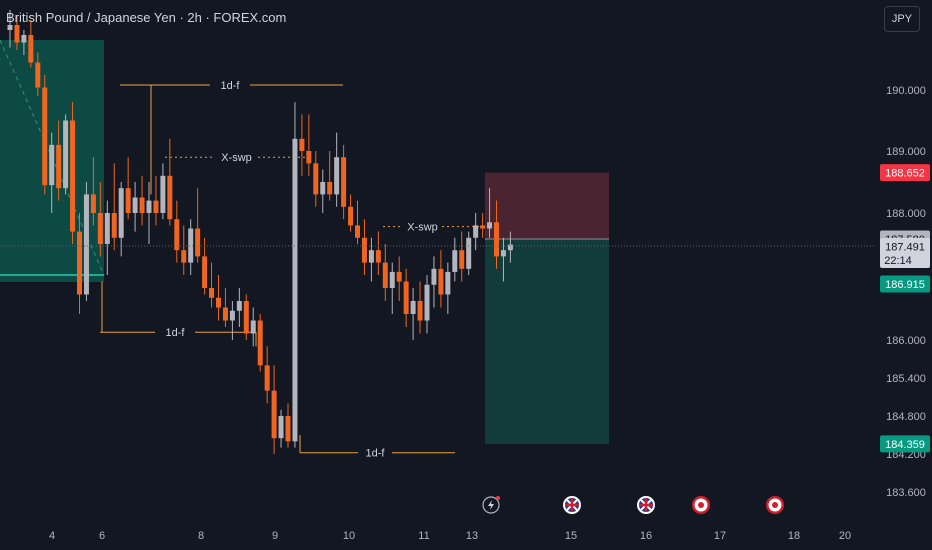 The width and height of the screenshot is (932, 550). I want to click on price-tag-value: 186.915, so click(905, 285).